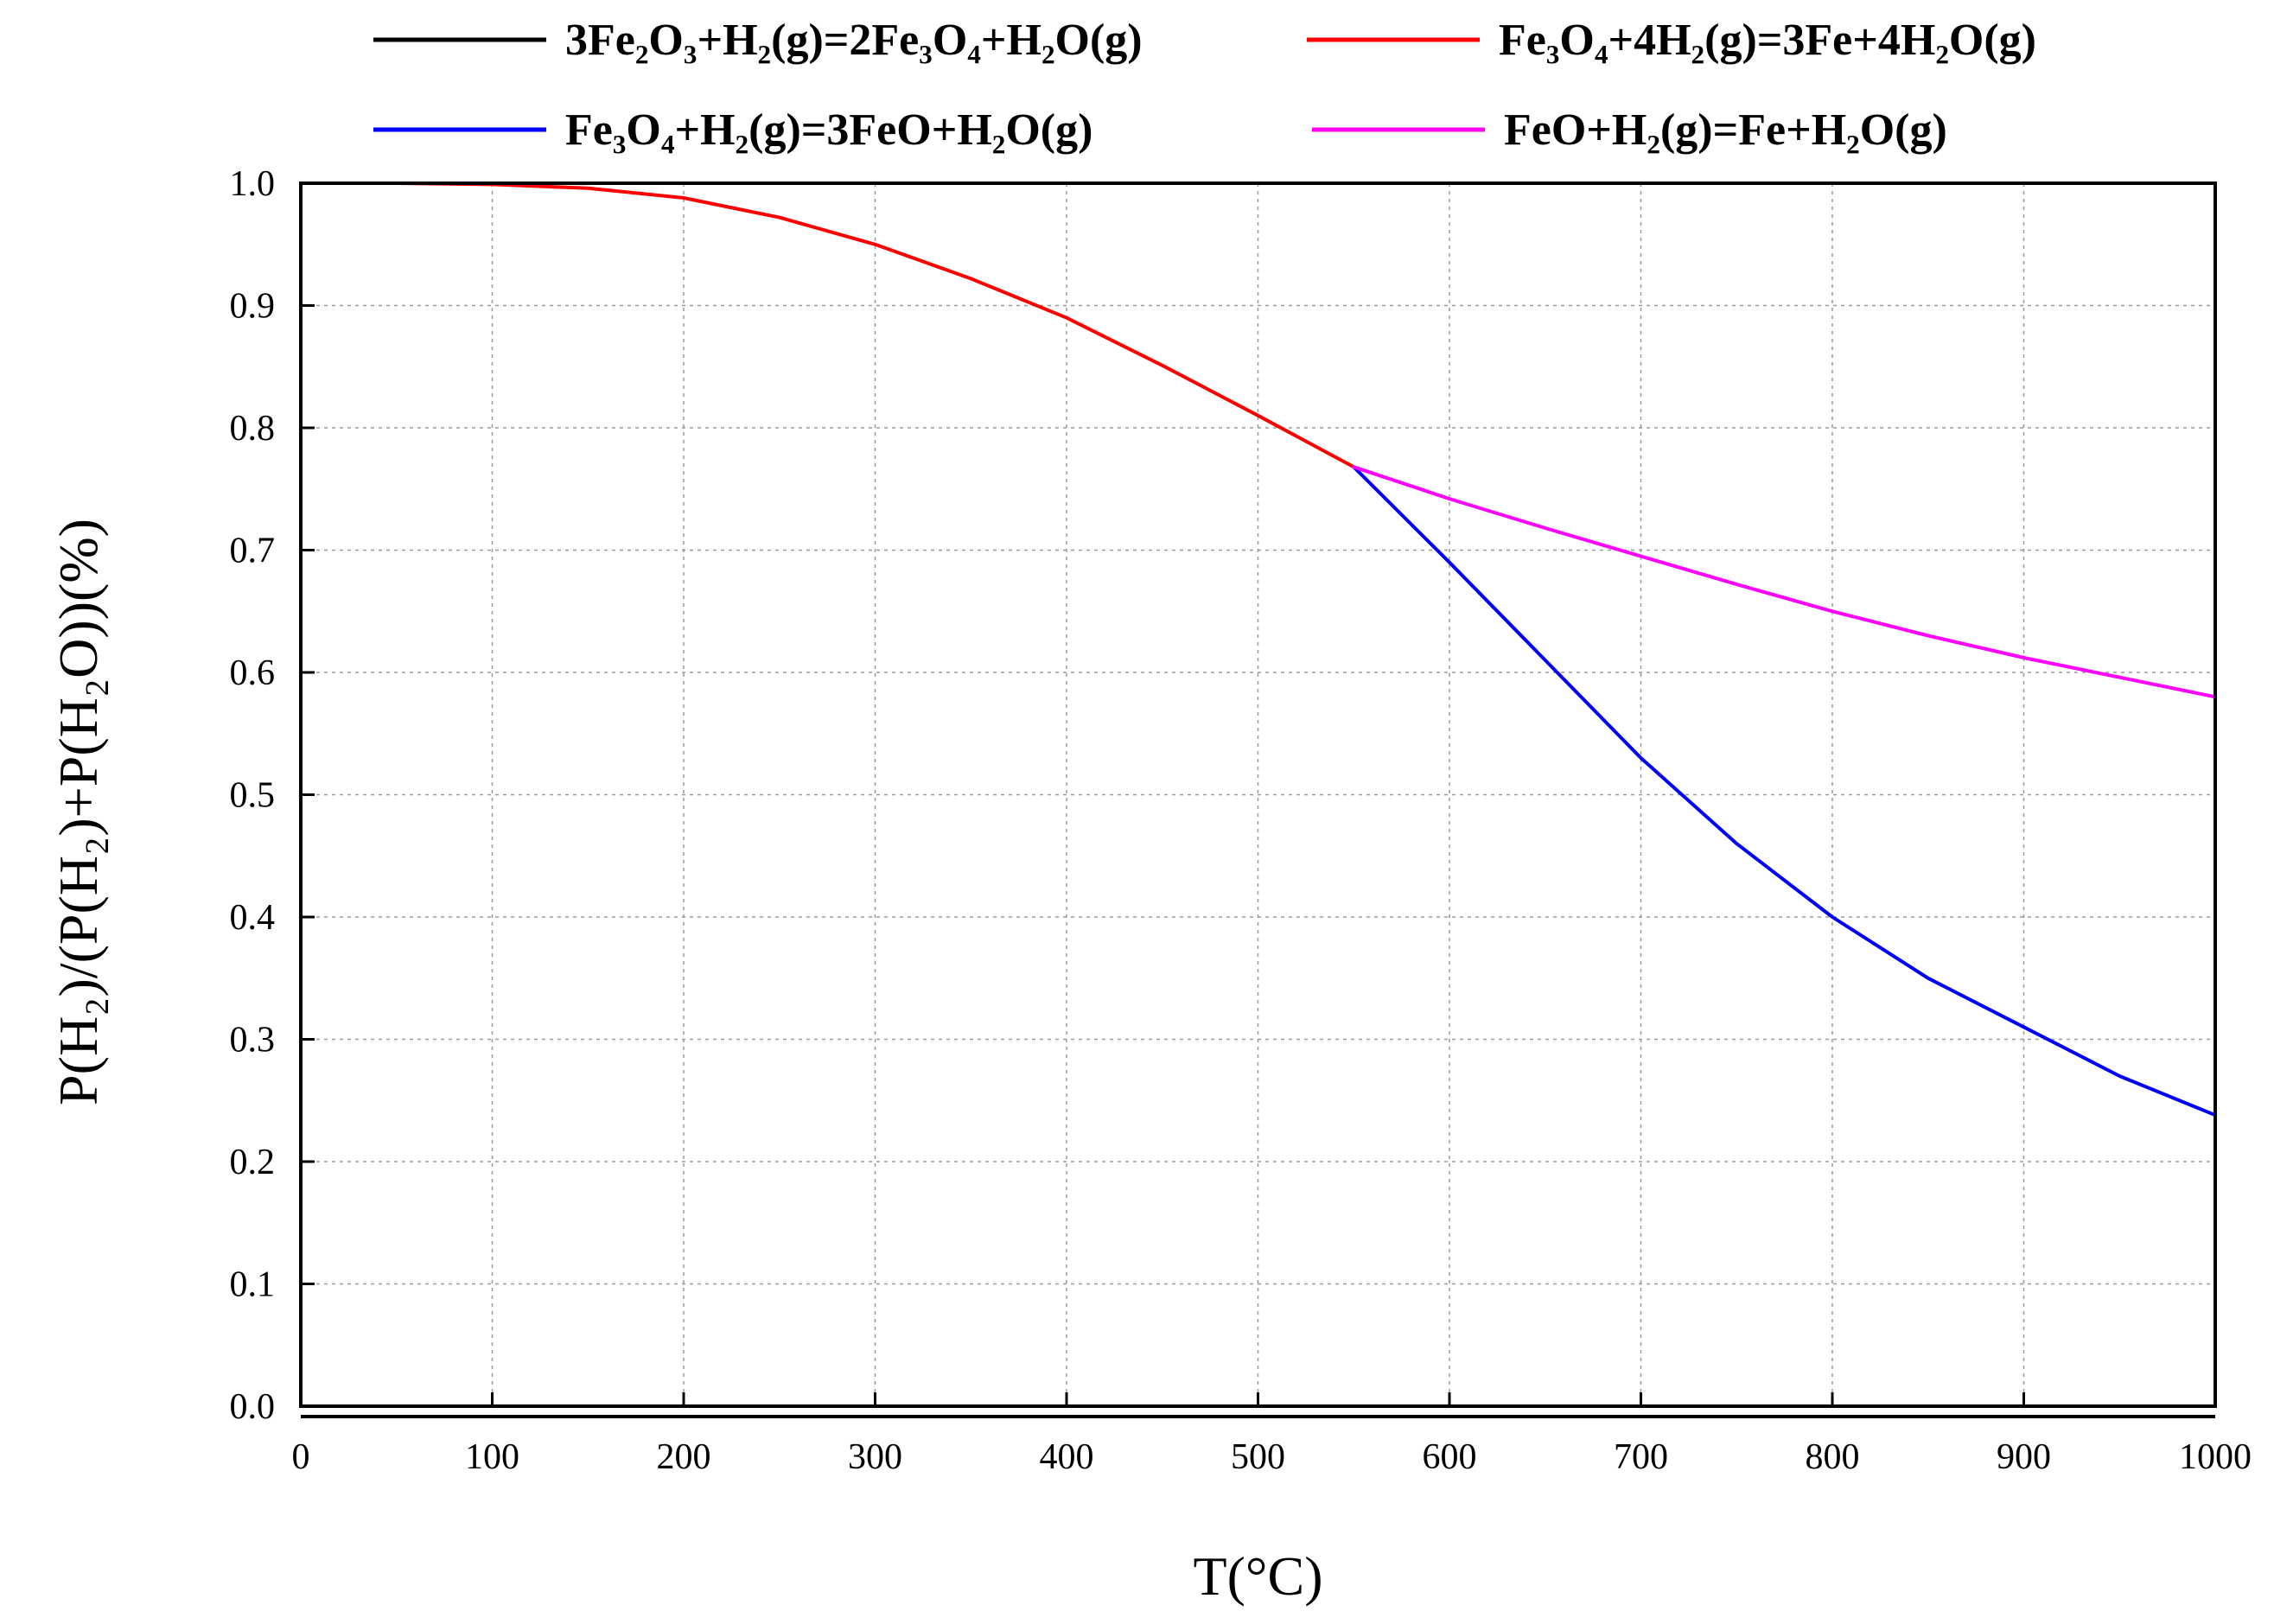  I want to click on x-tick-label: 900, so click(2024, 1457).